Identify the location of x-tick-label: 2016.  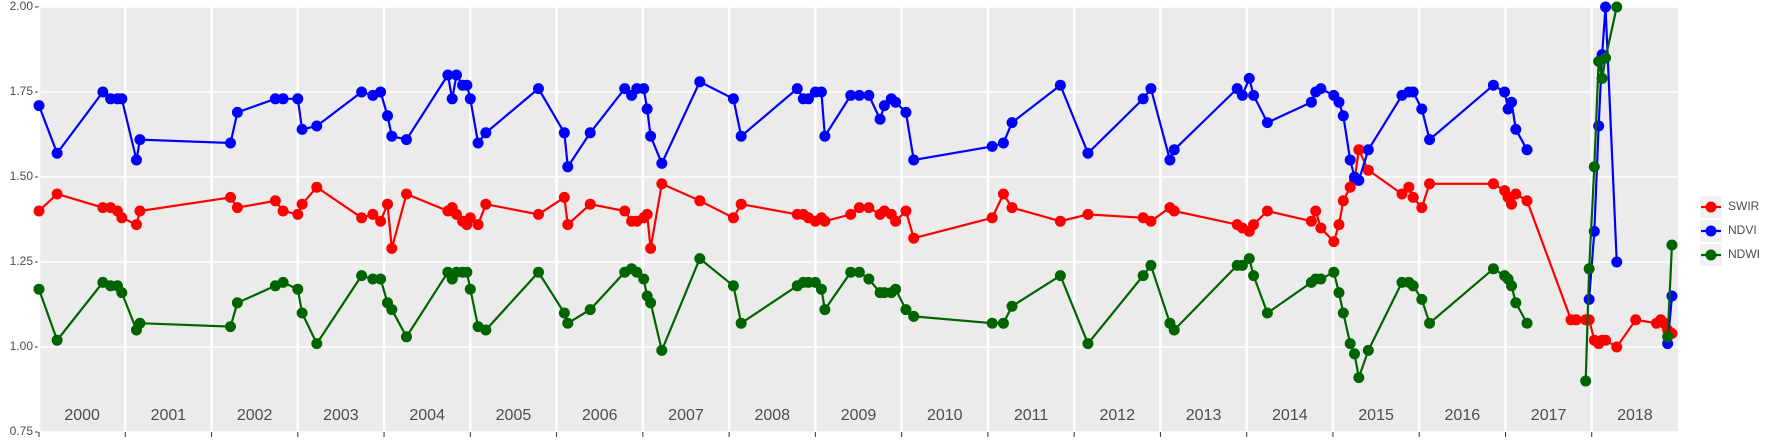
(1463, 415).